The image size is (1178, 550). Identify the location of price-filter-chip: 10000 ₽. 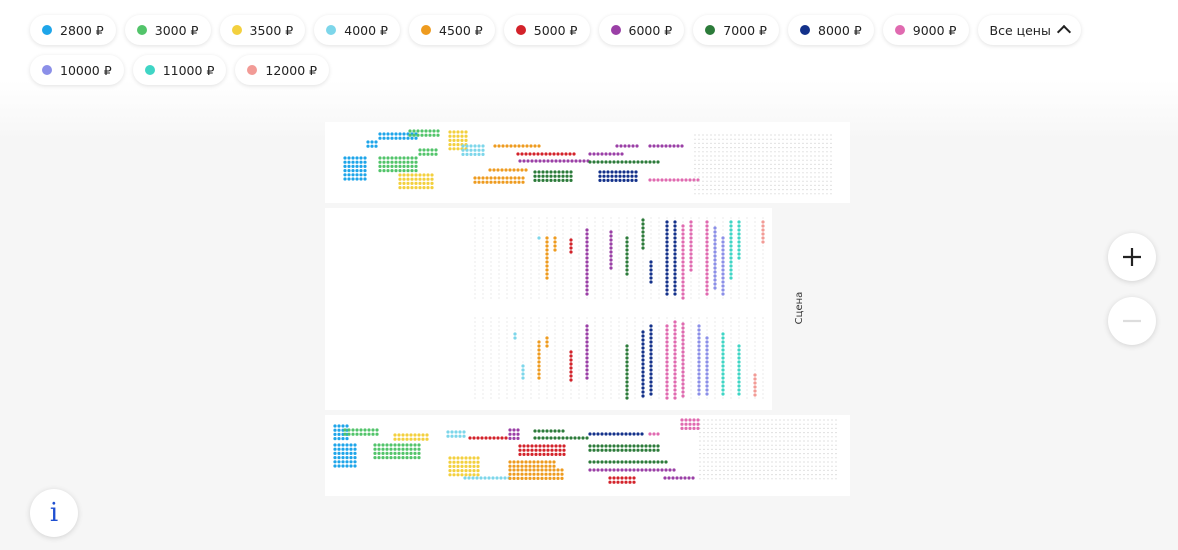
(77, 70).